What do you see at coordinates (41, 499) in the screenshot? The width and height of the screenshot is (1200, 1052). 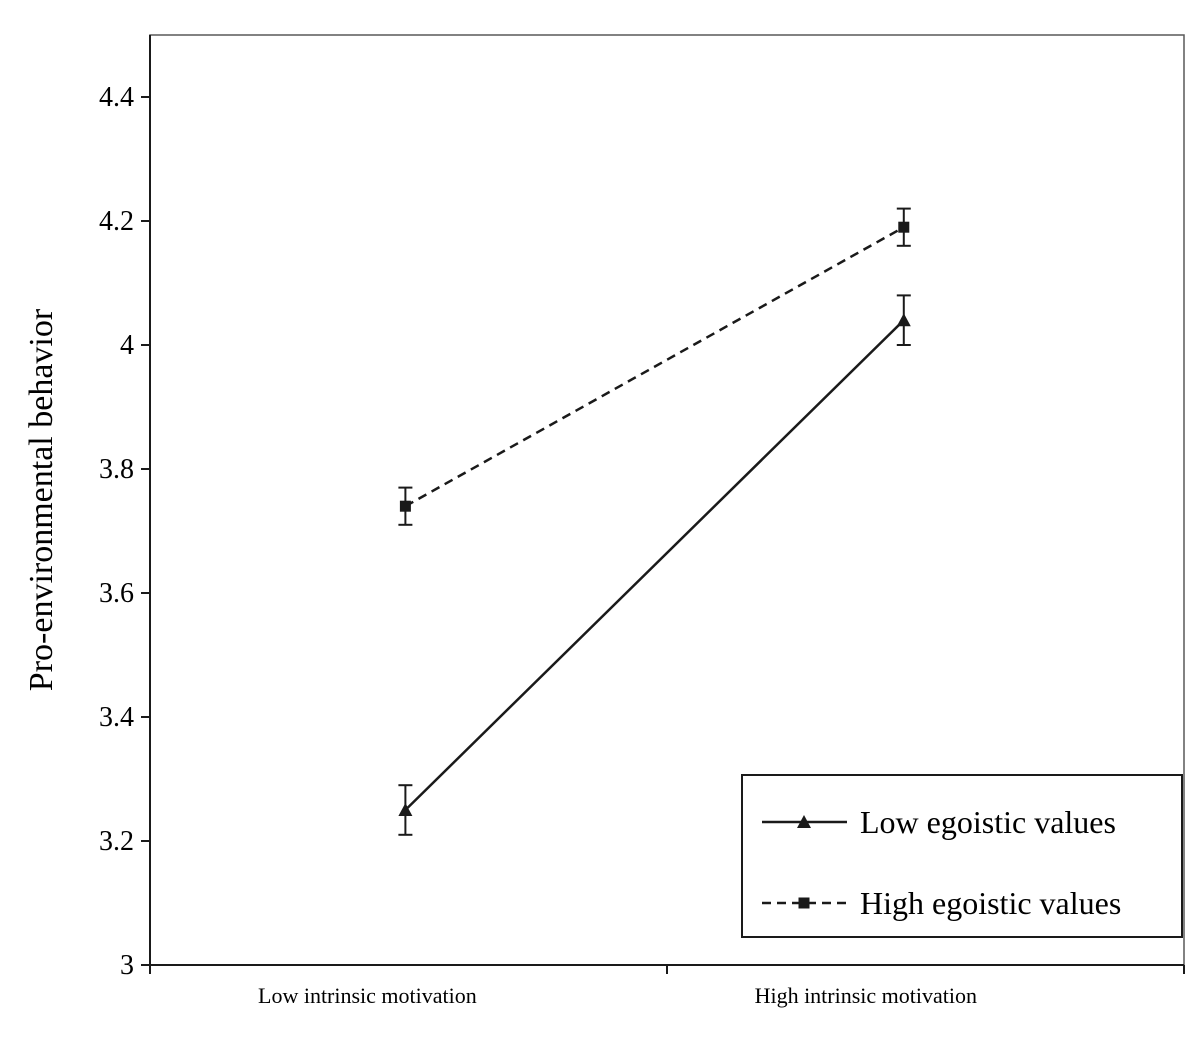 I see `y-axis-title: Pro-environmental behavior` at bounding box center [41, 499].